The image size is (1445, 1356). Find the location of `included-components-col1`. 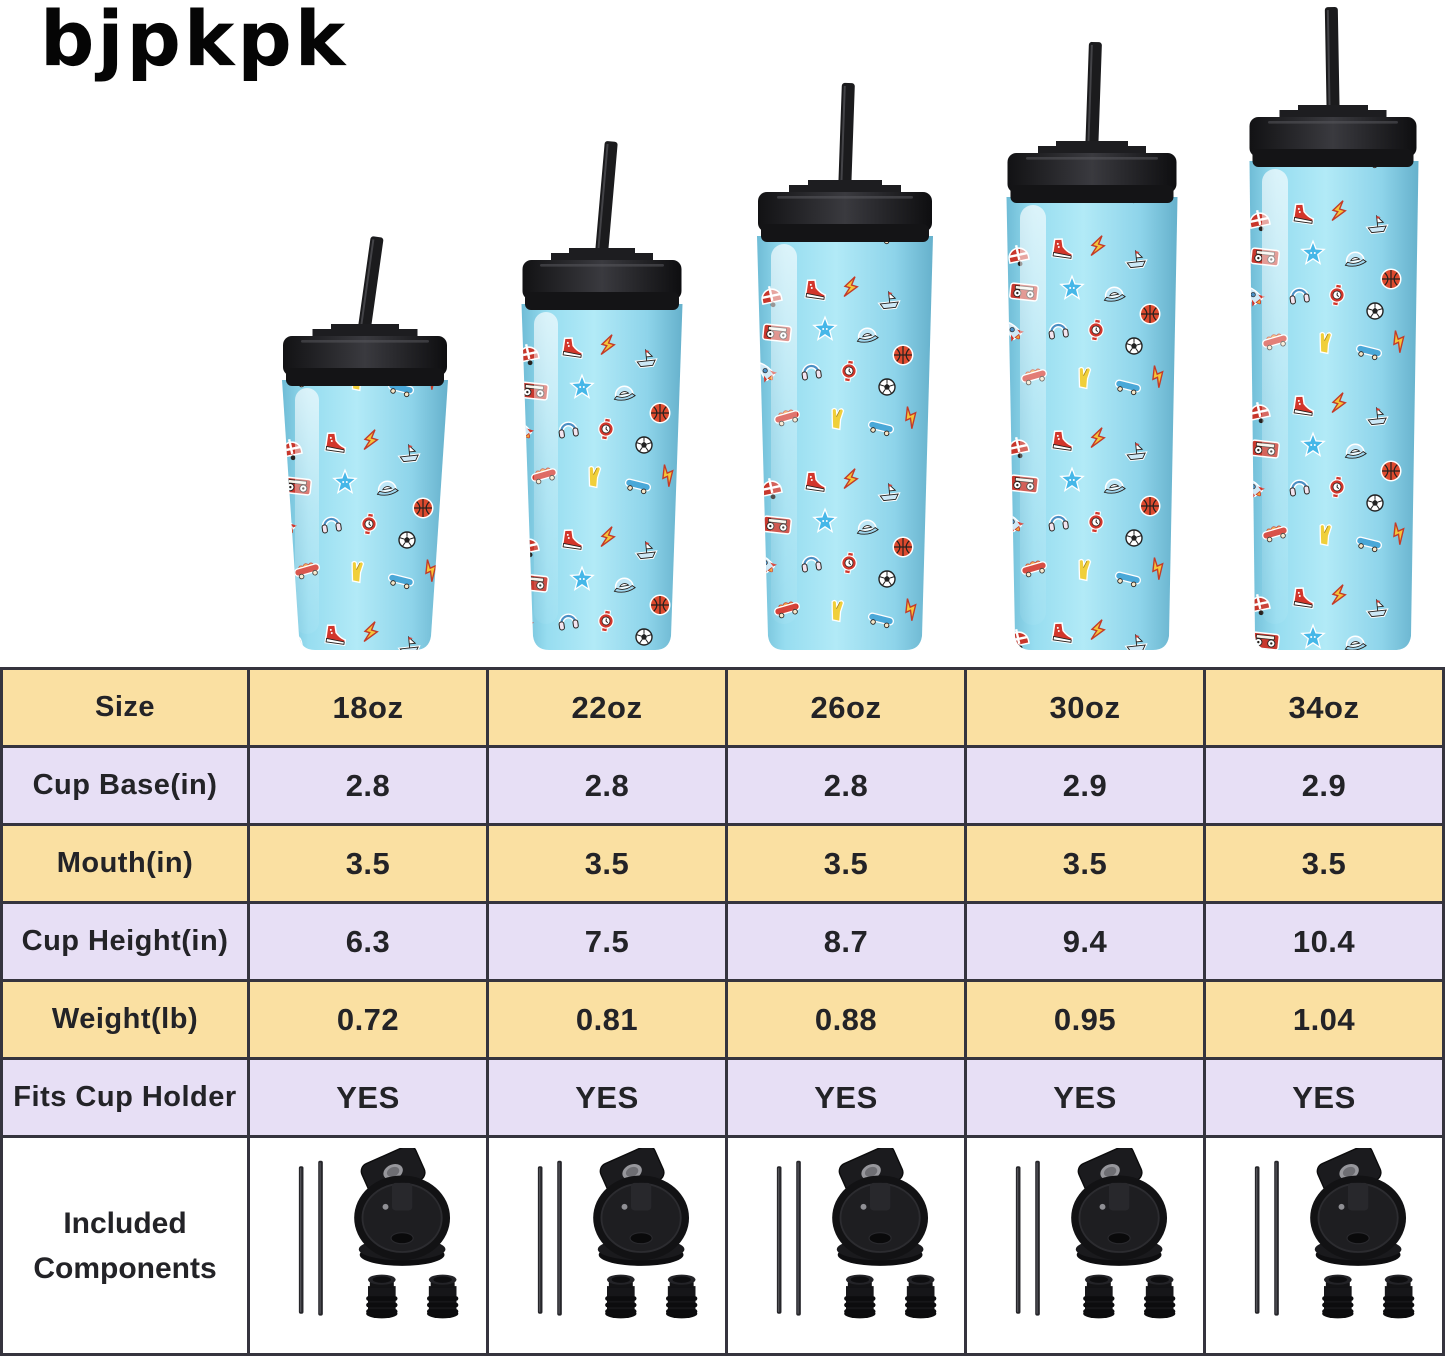

included-components-col1 is located at coordinates (369, 1247).